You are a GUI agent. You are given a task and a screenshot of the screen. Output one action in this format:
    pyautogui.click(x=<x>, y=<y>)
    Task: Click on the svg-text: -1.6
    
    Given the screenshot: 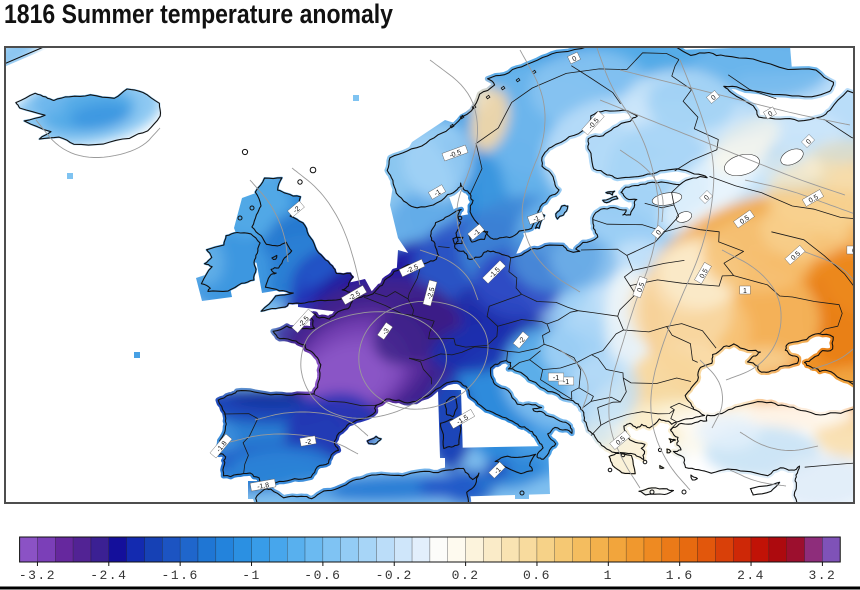 What is the action you would take?
    pyautogui.click(x=180, y=575)
    